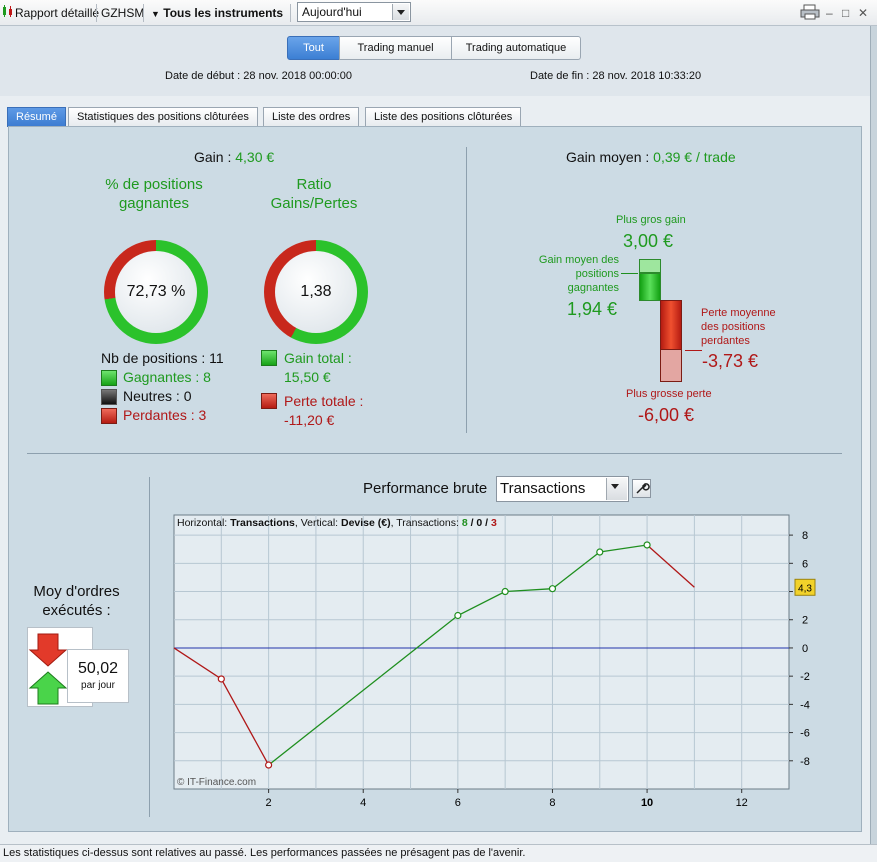 Image resolution: width=877 pixels, height=862 pixels. What do you see at coordinates (647, 803) in the screenshot?
I see `x-tick-label: 10` at bounding box center [647, 803].